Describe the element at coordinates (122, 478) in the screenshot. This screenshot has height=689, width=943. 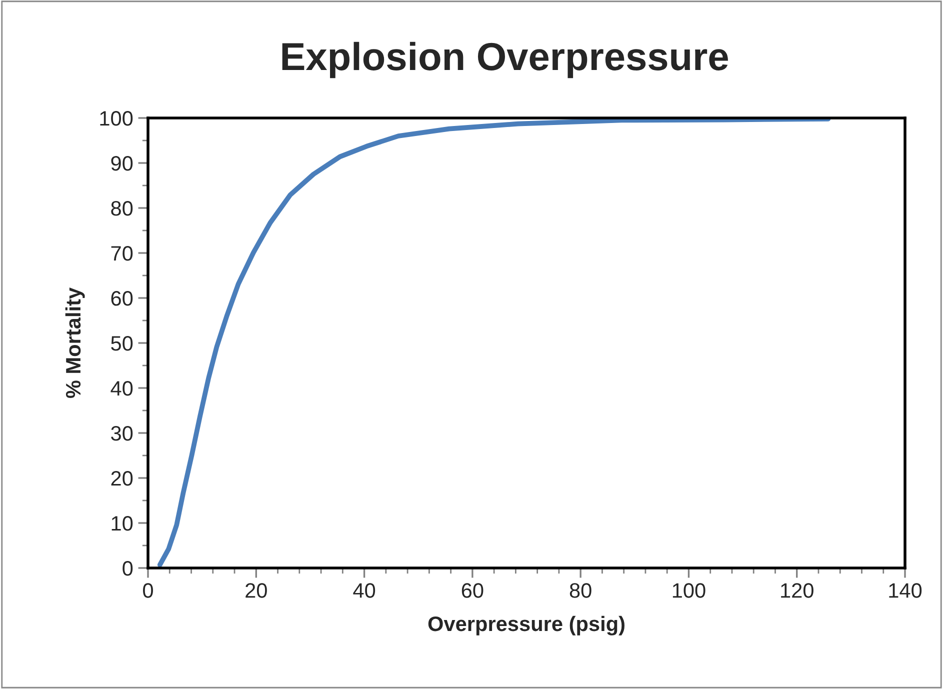
I see `y-tick-label: 20` at that location.